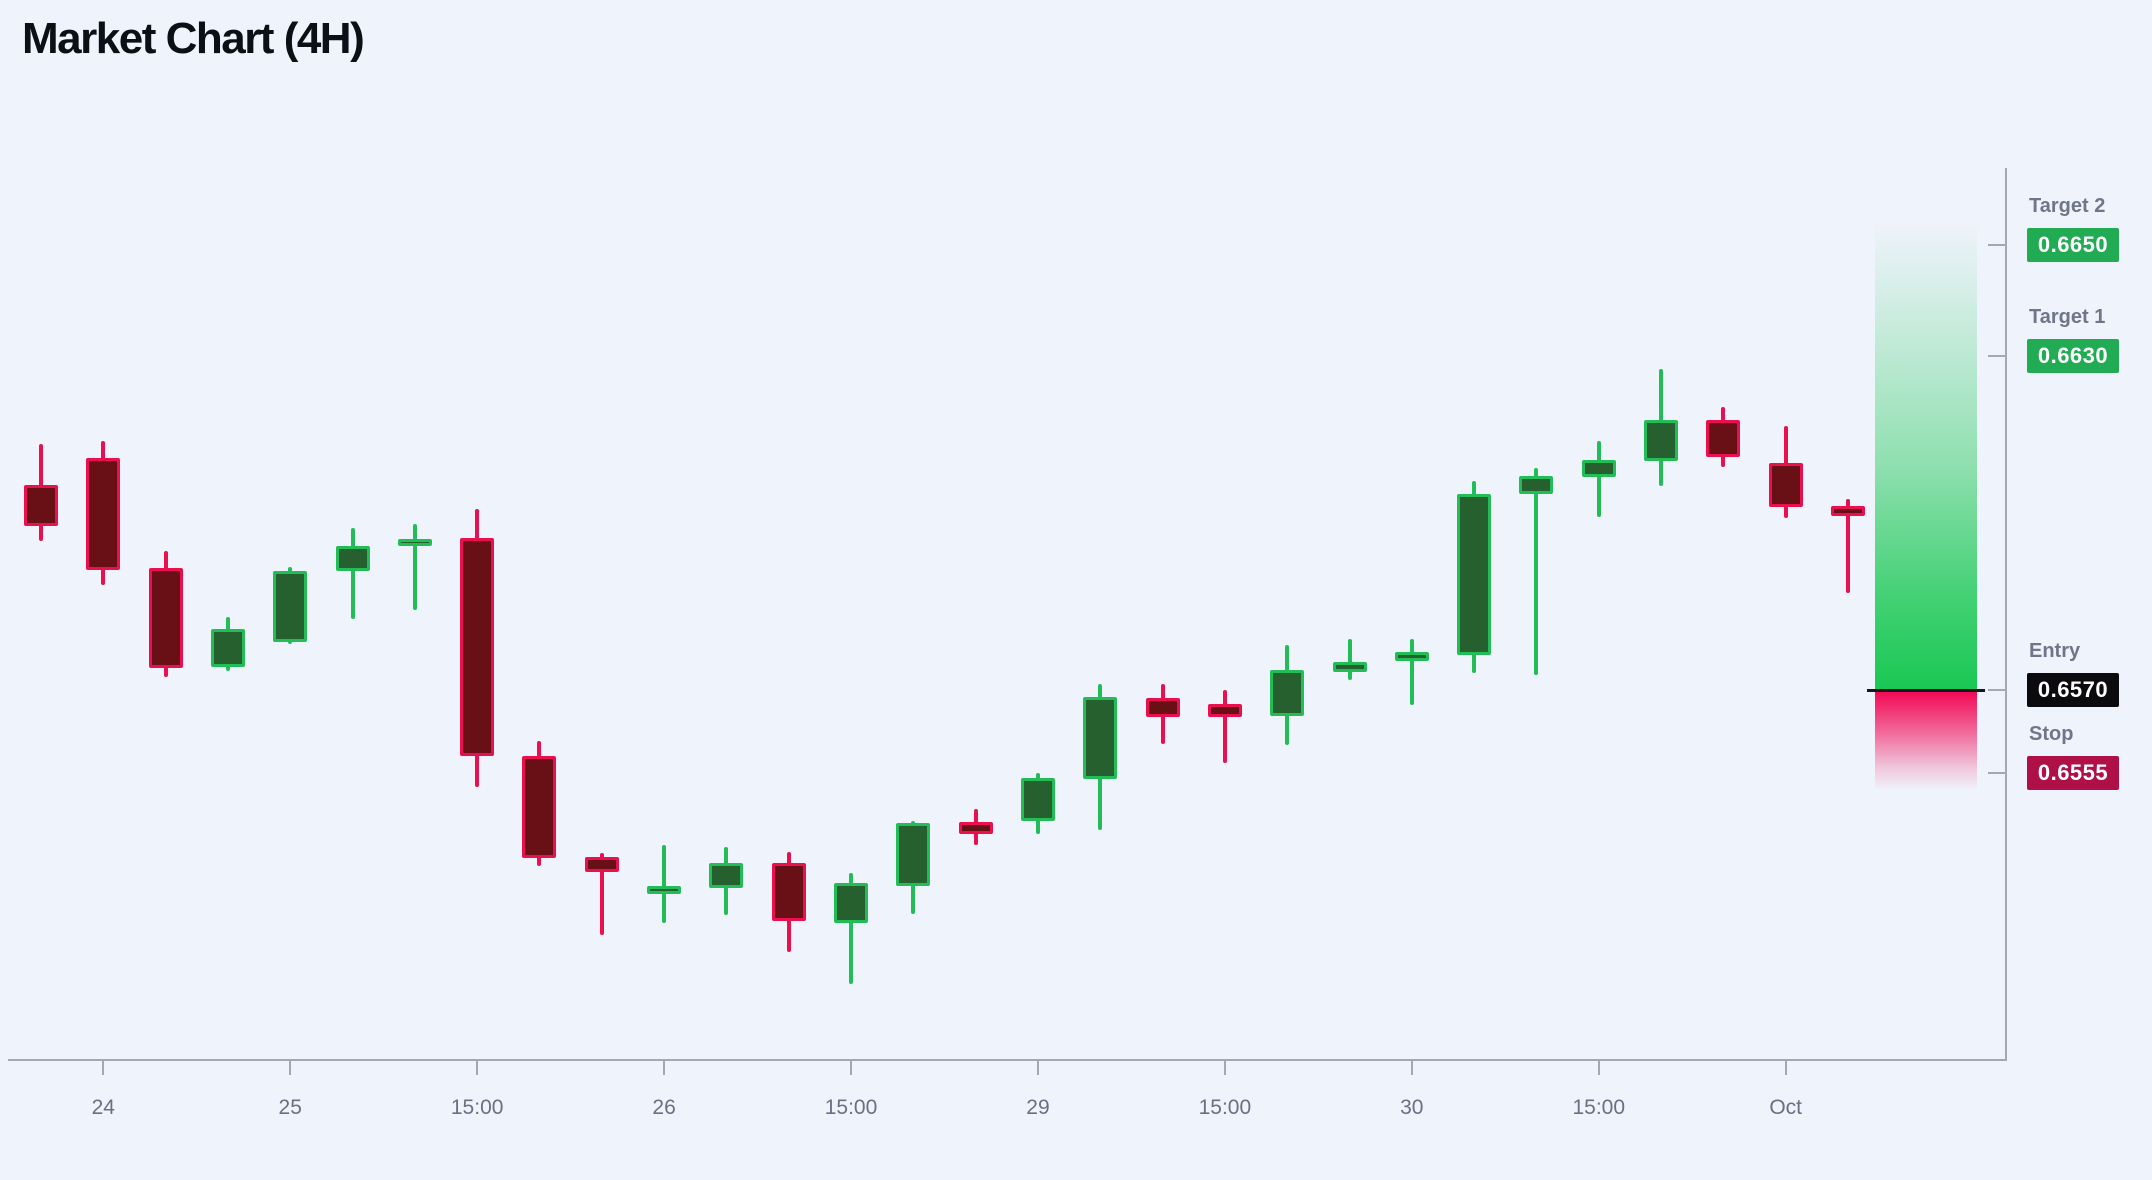 The height and width of the screenshot is (1180, 2152). What do you see at coordinates (1007, 1060) in the screenshot?
I see `x-axis-line` at bounding box center [1007, 1060].